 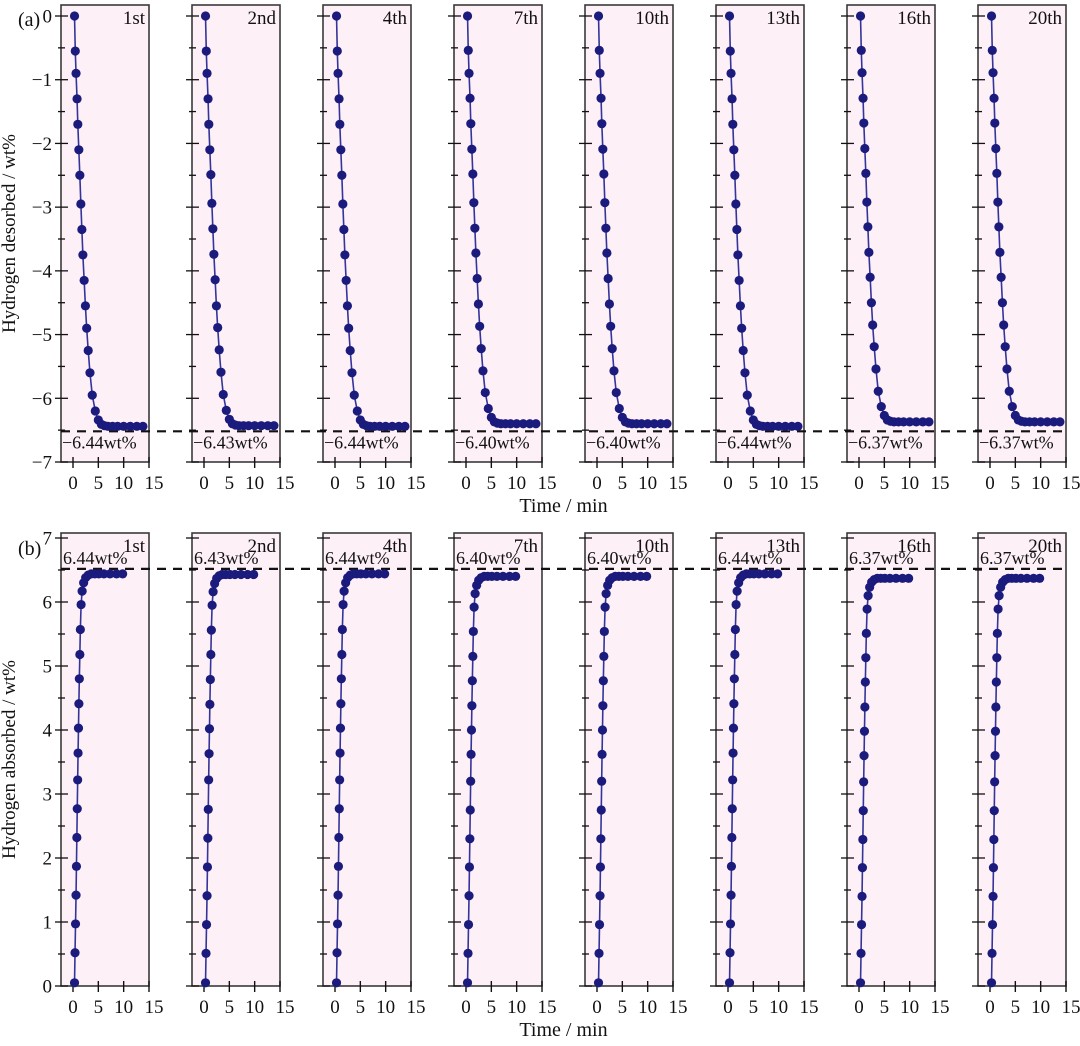 I want to click on data-series-points, so click(x=108, y=221).